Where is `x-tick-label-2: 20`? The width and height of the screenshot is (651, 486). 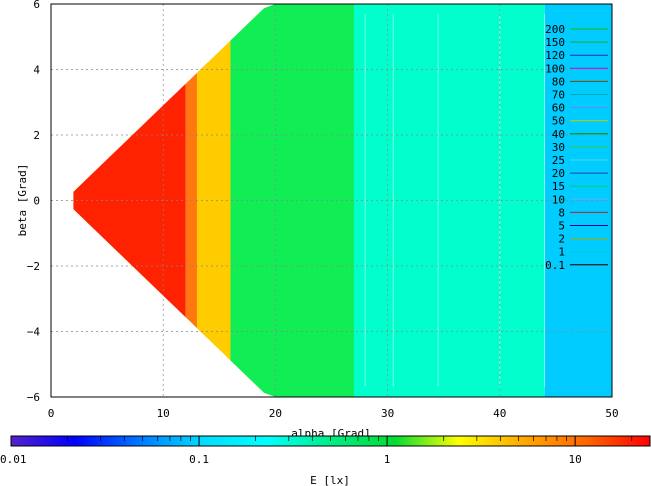 x-tick-label-2: 20 is located at coordinates (275, 413).